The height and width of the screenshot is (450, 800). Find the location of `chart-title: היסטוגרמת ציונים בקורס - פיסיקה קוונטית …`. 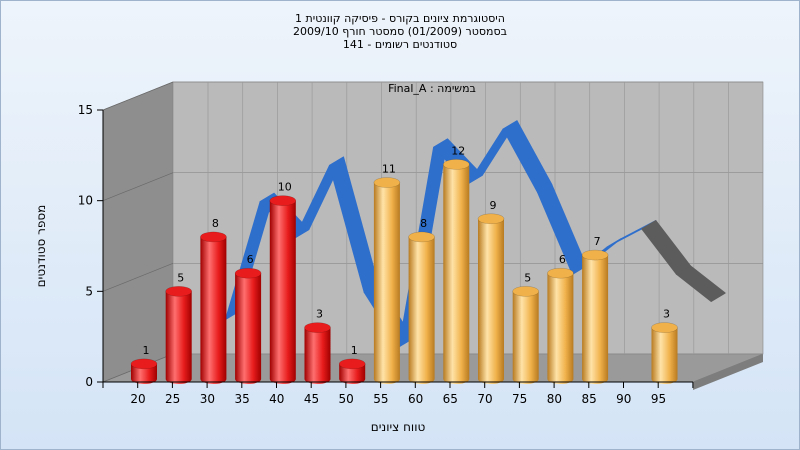

chart-title: היסטוגרמת ציונים בקורס - פיסיקה קוונטית … is located at coordinates (400, 31).